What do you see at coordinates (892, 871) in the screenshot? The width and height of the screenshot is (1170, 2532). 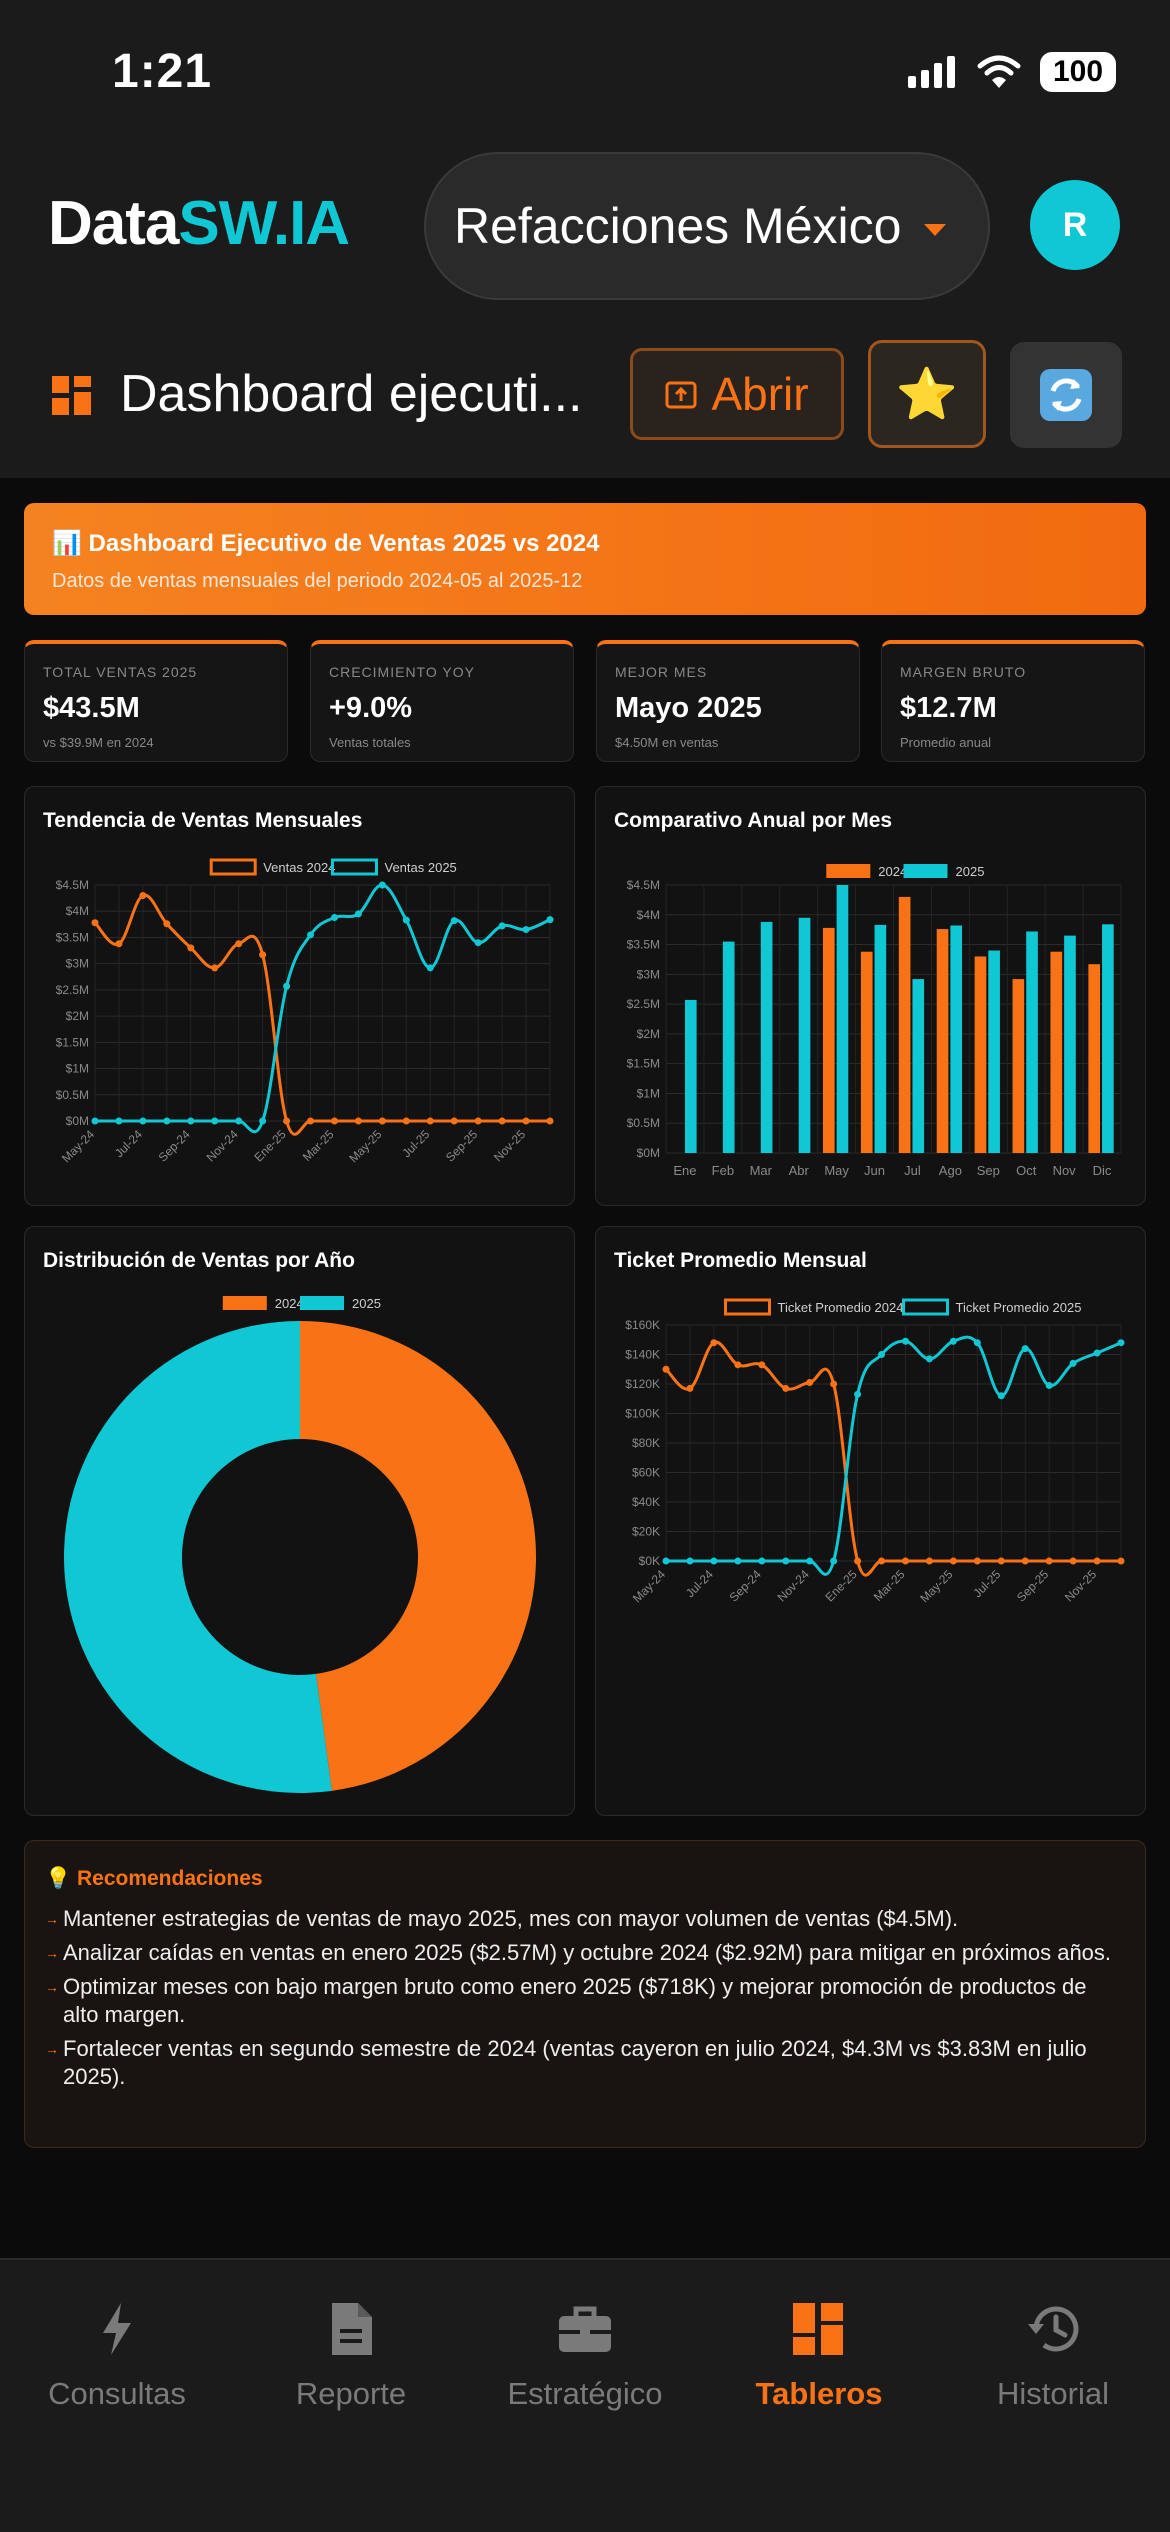 I see `legend-label: 2024` at bounding box center [892, 871].